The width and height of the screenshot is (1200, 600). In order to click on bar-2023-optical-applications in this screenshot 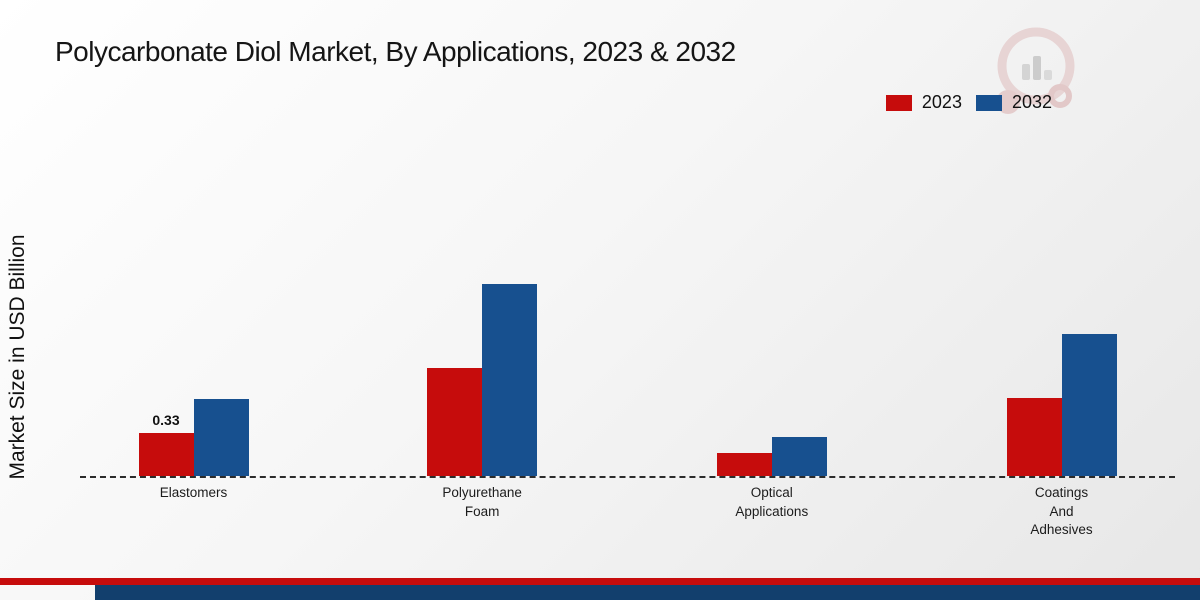, I will do `click(744, 464)`.